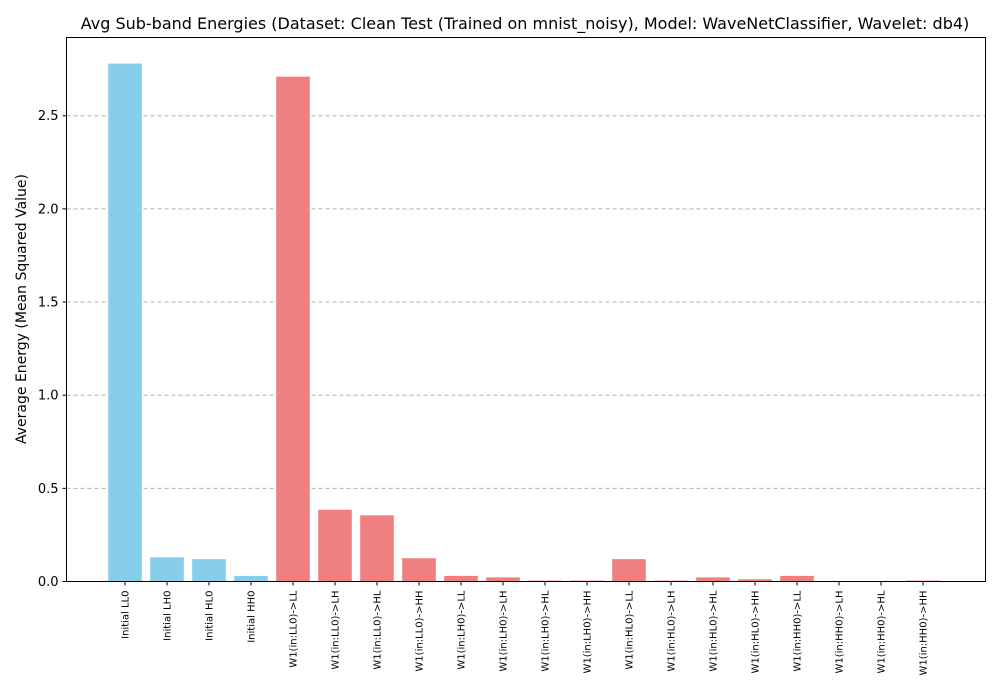  Describe the element at coordinates (924, 633) in the screenshot. I see `x-tick-label: W1(in:HH0)->HH` at that location.